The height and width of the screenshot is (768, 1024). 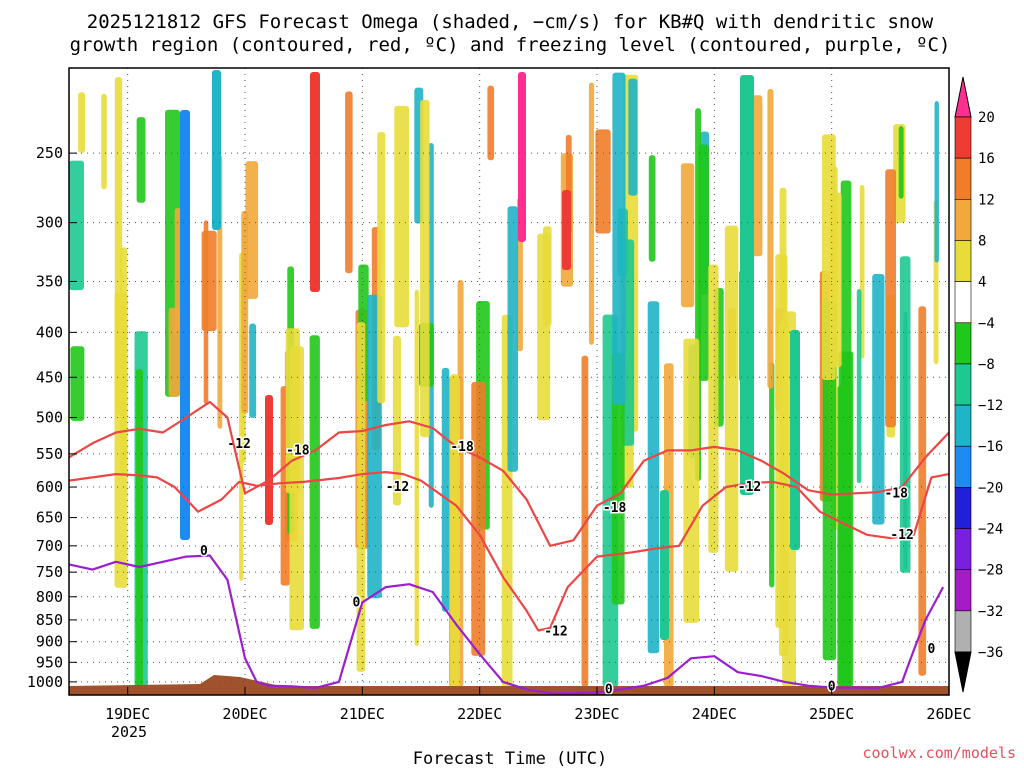 What do you see at coordinates (986, 324) in the screenshot?
I see `colorbar-level-label: −4` at bounding box center [986, 324].